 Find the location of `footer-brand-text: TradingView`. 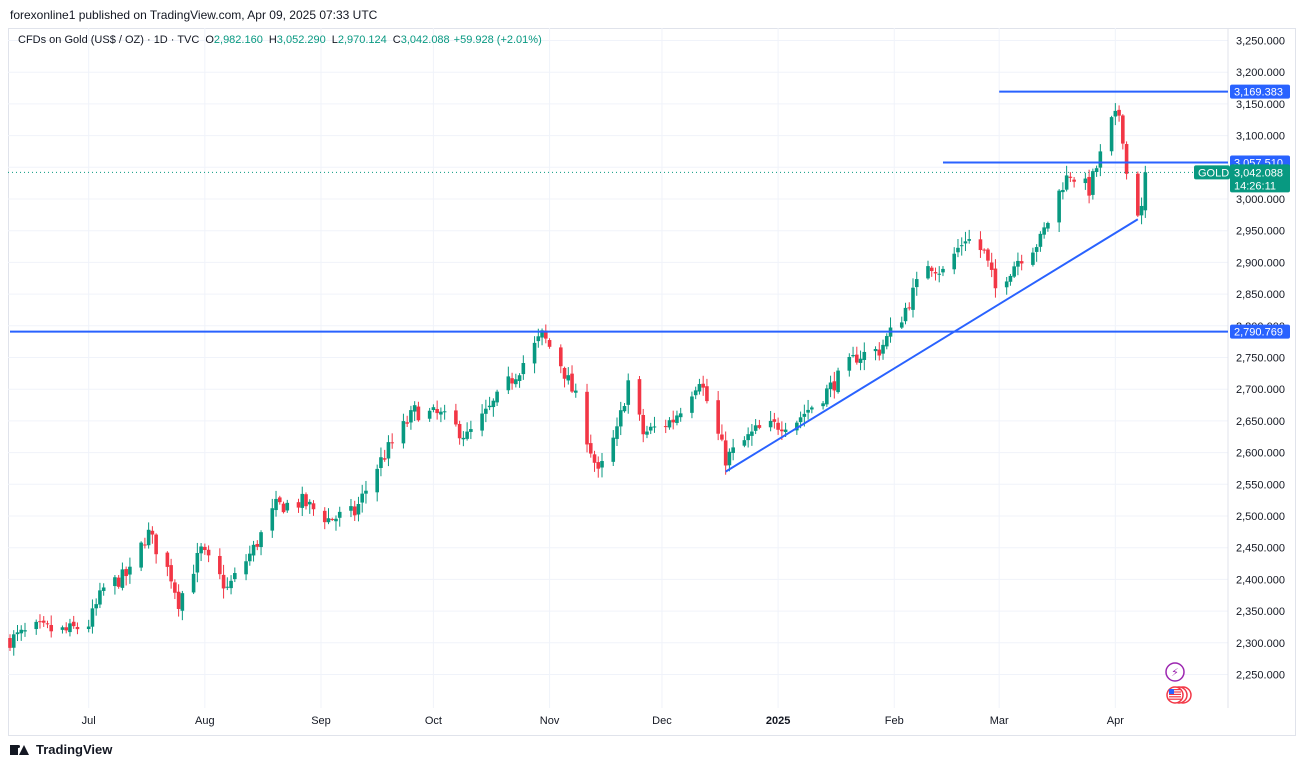

footer-brand-text: TradingView is located at coordinates (74, 749).